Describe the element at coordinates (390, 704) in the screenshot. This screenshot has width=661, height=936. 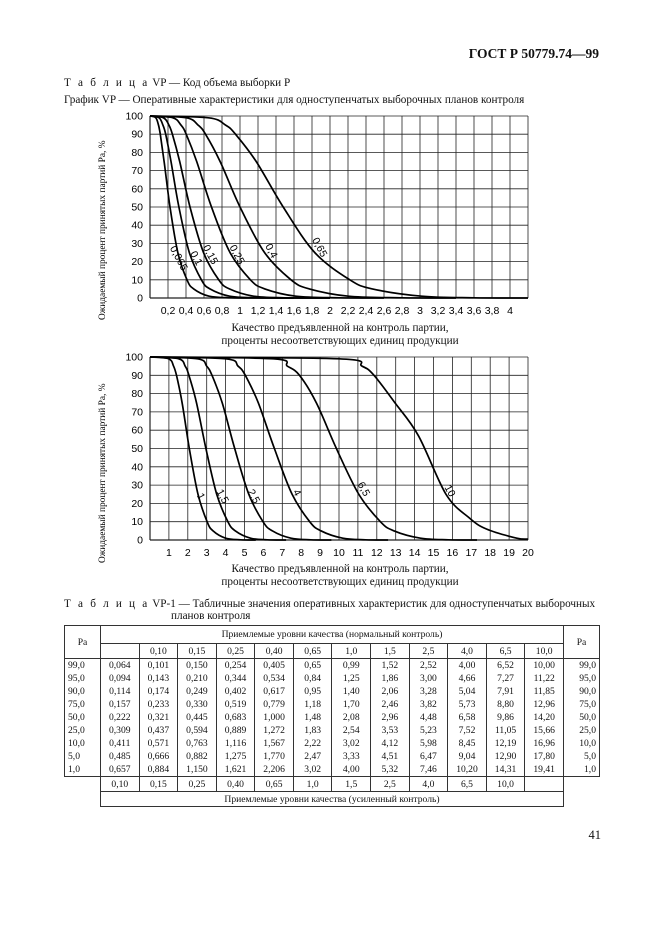
I see `table-cell: 2,46` at that location.